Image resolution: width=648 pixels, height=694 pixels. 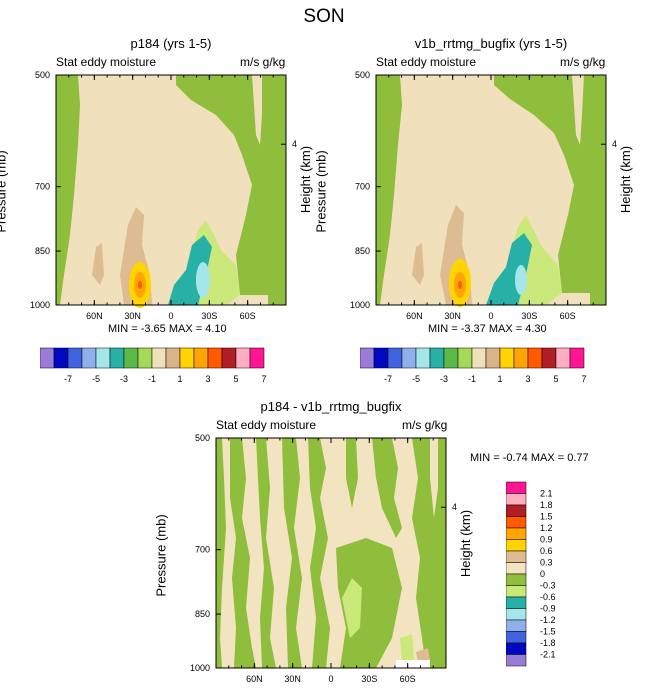 I want to click on colorbar-label: -1.5, so click(x=548, y=632).